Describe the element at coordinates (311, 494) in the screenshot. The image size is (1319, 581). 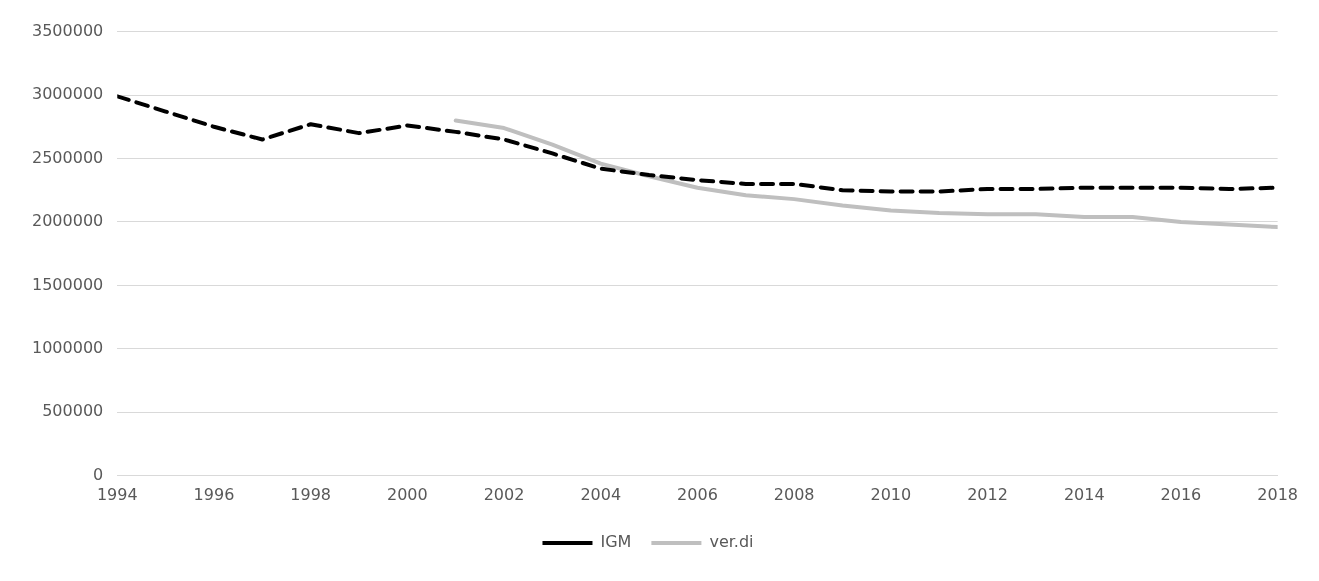
I see `x-tick-label: 1998` at that location.